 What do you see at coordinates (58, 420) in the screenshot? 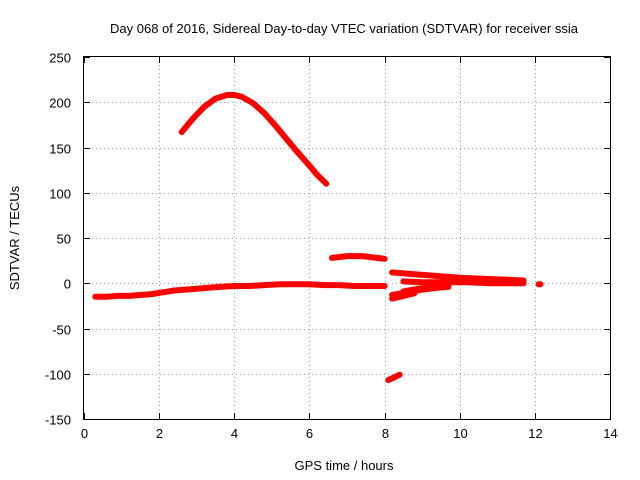
I see `y-tick-label: -150` at bounding box center [58, 420].